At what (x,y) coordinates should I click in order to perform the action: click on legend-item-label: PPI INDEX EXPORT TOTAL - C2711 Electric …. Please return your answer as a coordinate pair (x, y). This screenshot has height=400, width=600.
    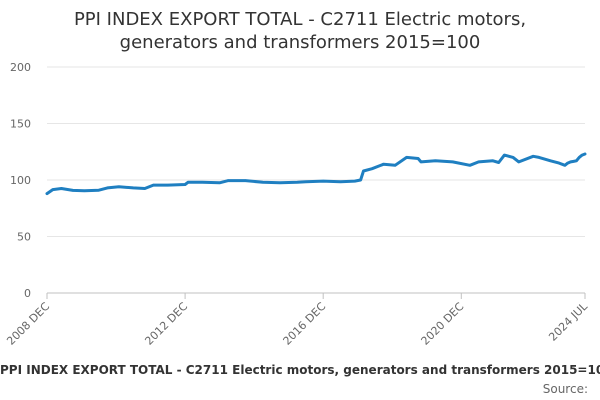
    Looking at the image, I should click on (300, 370).